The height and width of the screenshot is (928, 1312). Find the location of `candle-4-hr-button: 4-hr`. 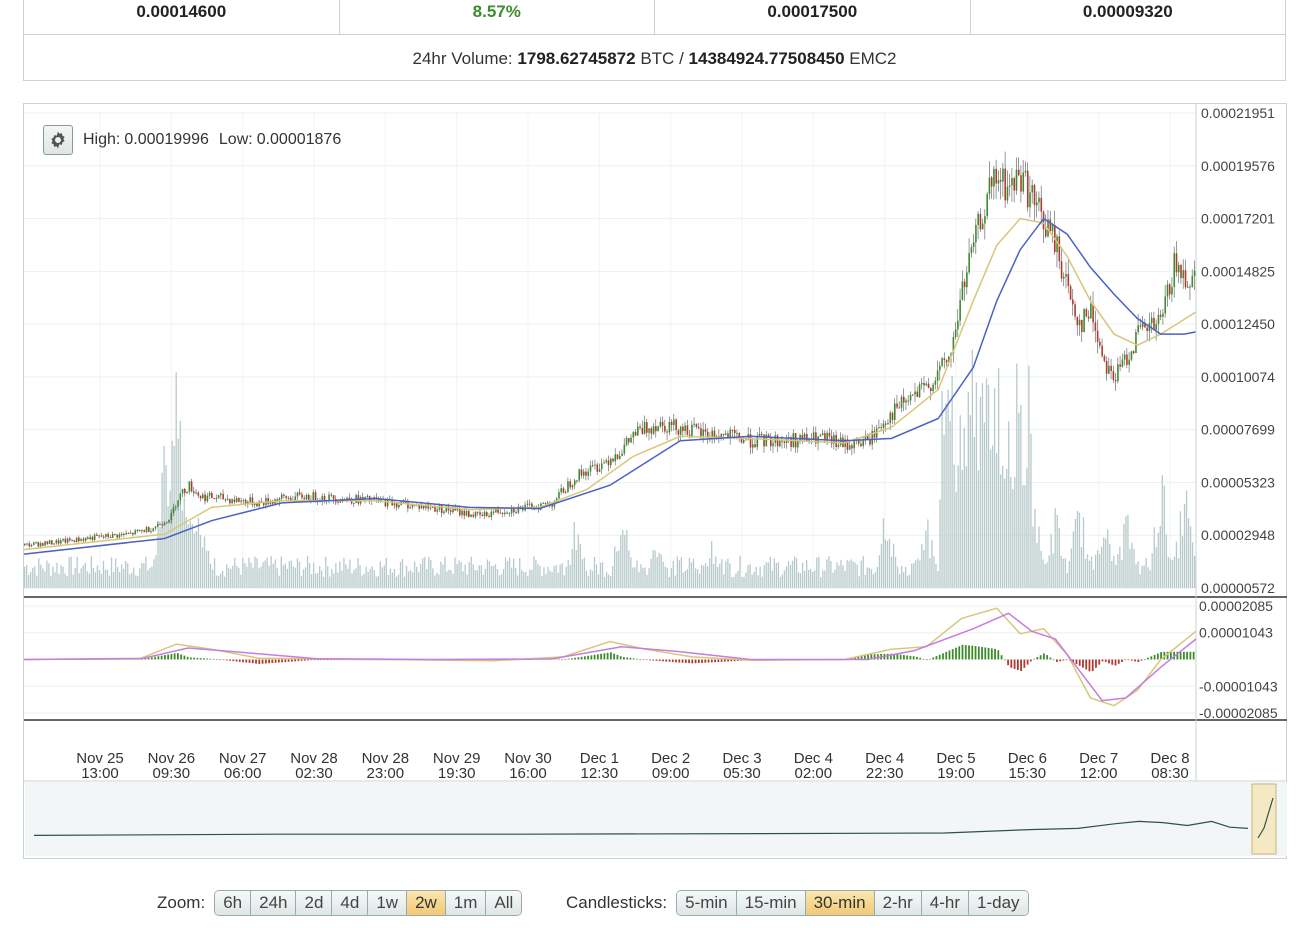

candle-4-hr-button: 4-hr is located at coordinates (945, 903).